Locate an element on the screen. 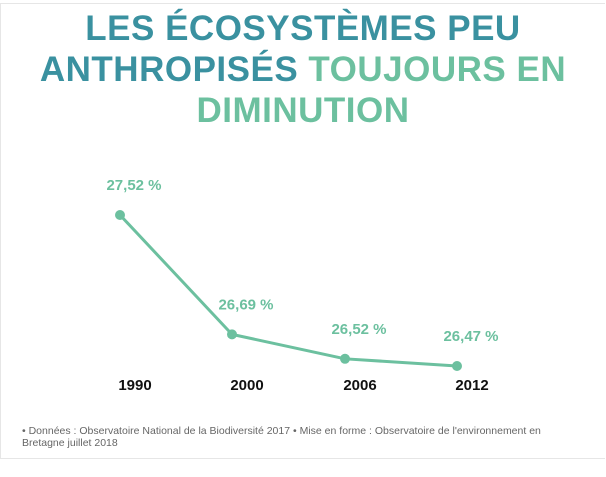 The image size is (606, 477). x-tick-label: 1990 is located at coordinates (134, 385).